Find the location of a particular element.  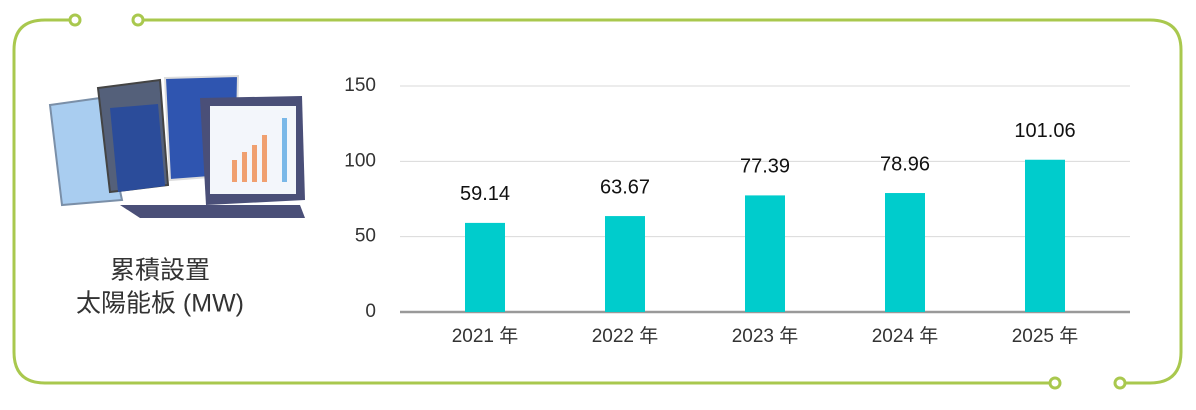

y-tick-label: 150 is located at coordinates (360, 85).